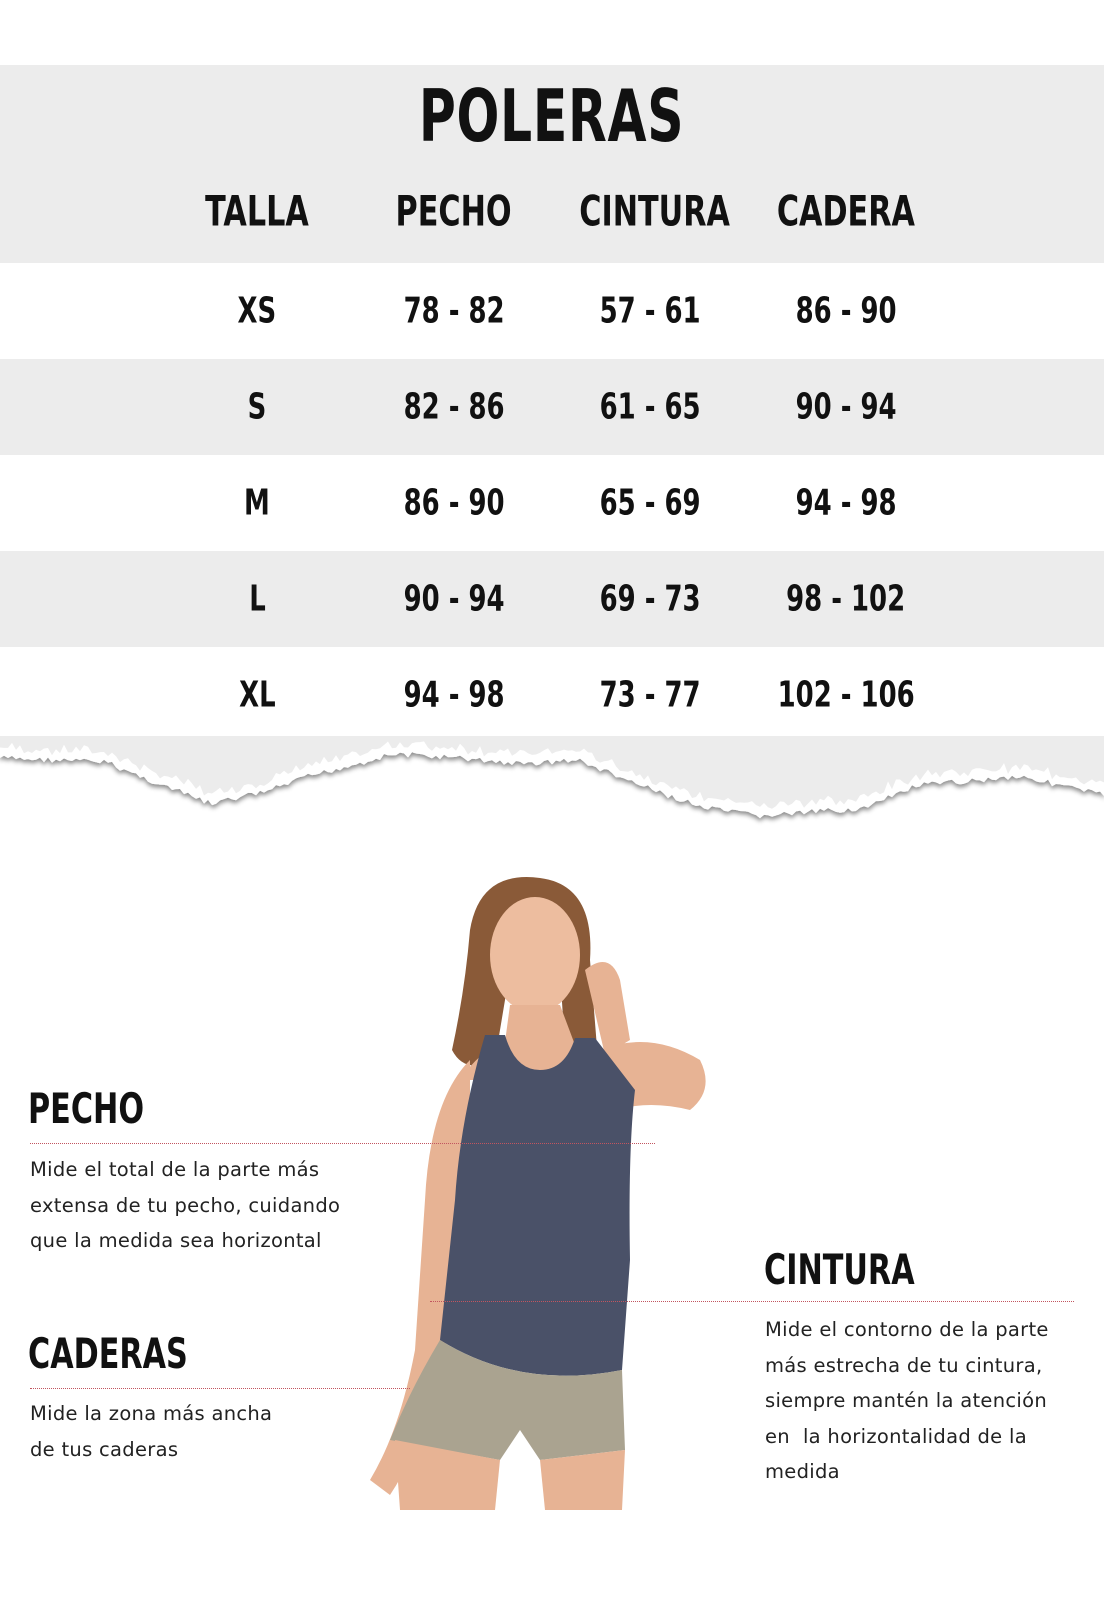  What do you see at coordinates (220, 1388) in the screenshot?
I see `caderas-guide-line` at bounding box center [220, 1388].